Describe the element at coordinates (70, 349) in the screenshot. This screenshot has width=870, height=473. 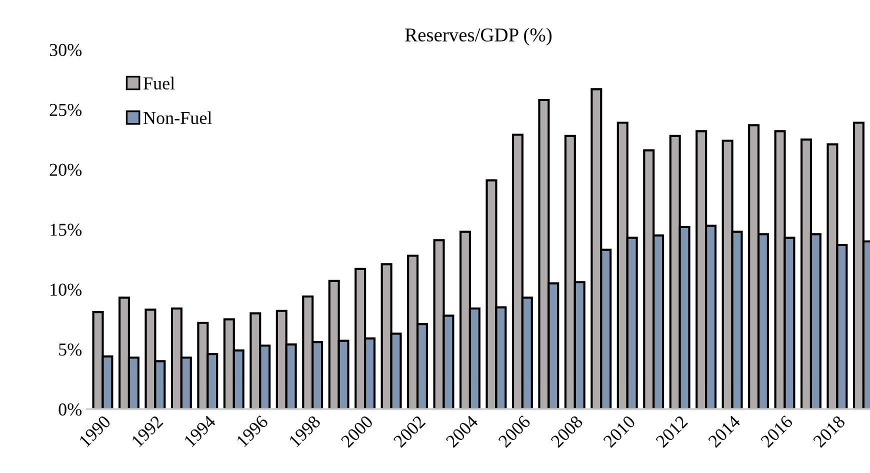
I see `y-tick-label: 5%` at that location.